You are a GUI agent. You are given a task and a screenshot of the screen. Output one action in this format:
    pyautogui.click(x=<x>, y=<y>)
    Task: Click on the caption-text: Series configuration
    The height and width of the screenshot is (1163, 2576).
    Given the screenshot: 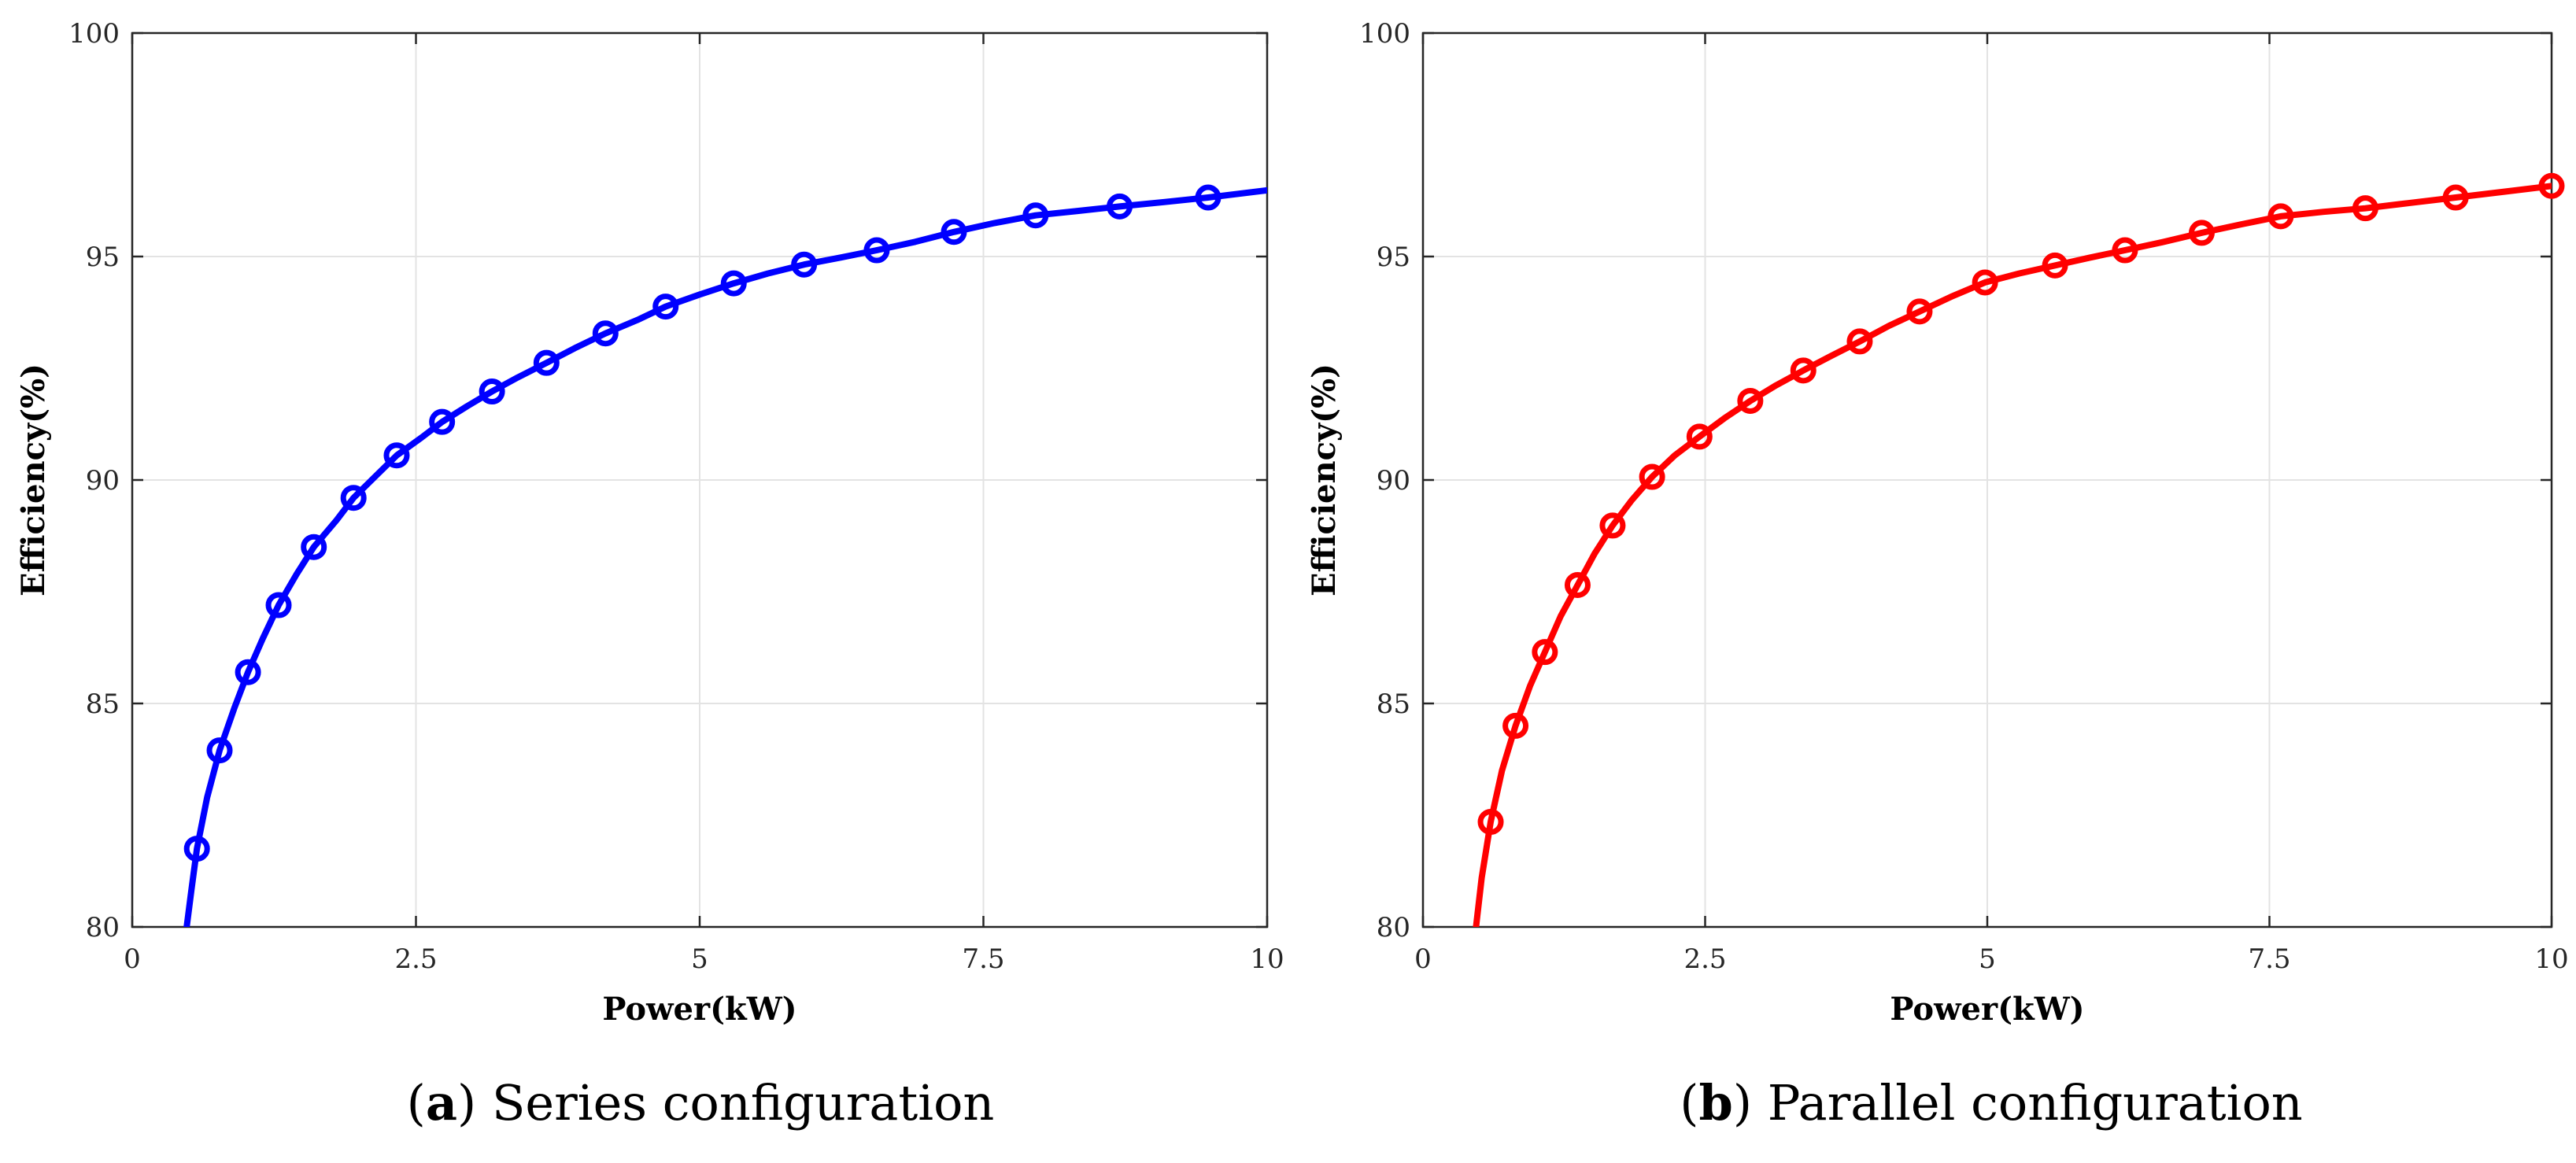 What is the action you would take?
    pyautogui.click(x=735, y=1103)
    